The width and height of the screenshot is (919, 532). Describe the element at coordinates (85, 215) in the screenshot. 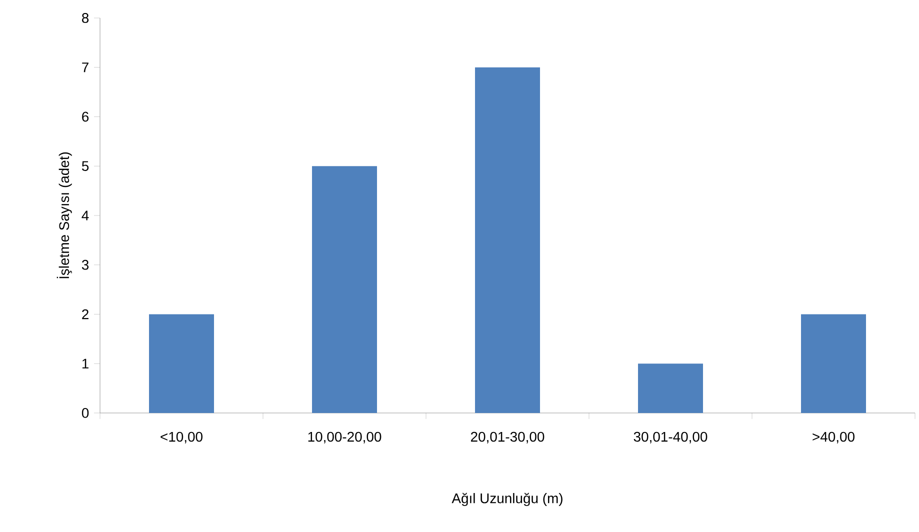

I see `y-tick-label: 4` at that location.